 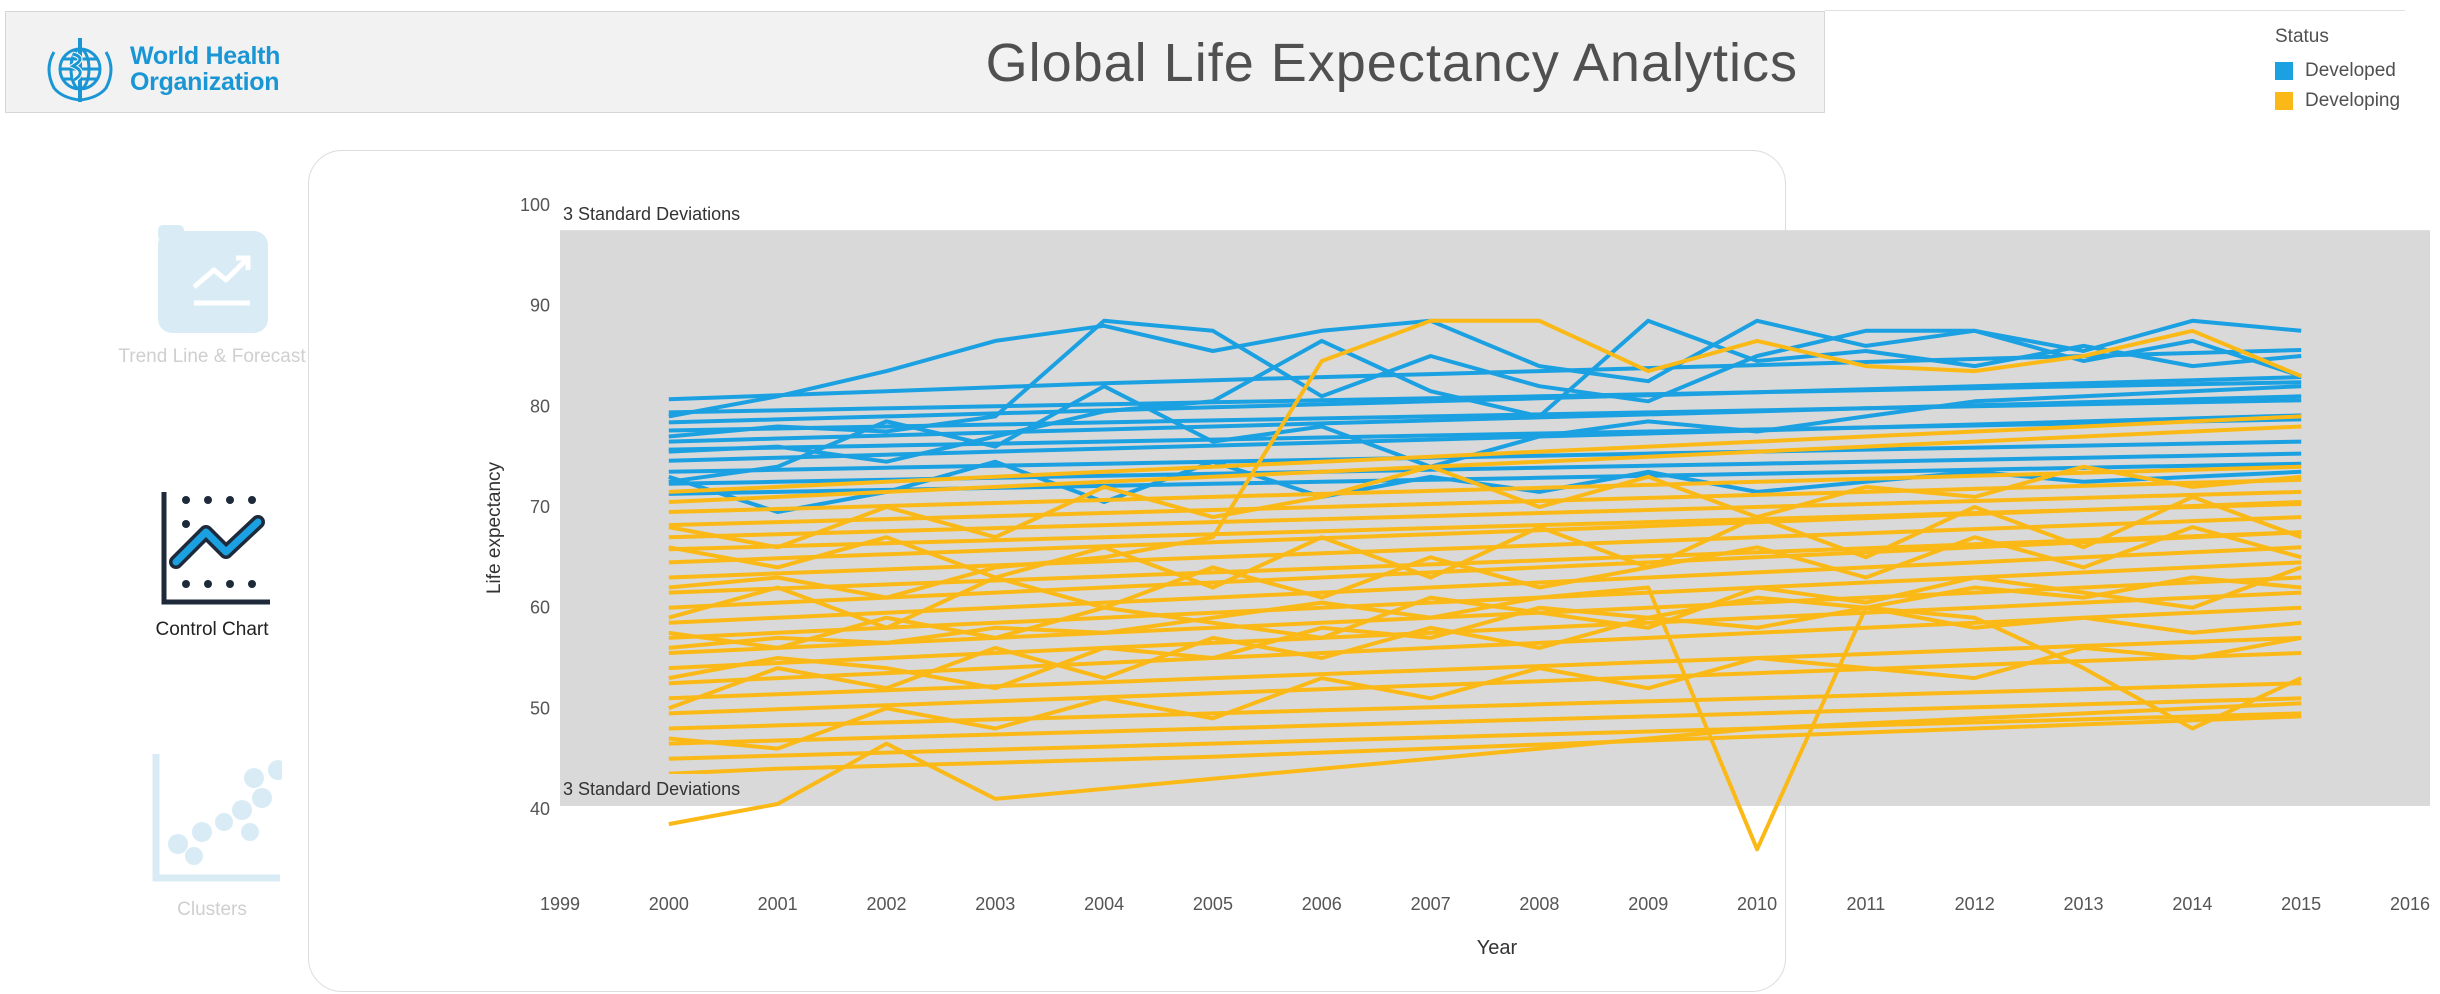 I want to click on scatter-clusters-icon, so click(x=220, y=818).